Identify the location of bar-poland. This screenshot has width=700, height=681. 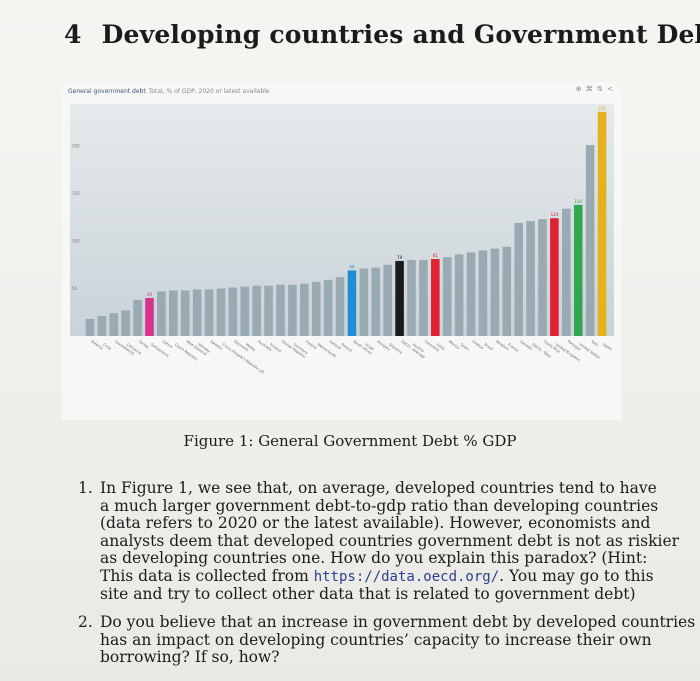
(340, 306).